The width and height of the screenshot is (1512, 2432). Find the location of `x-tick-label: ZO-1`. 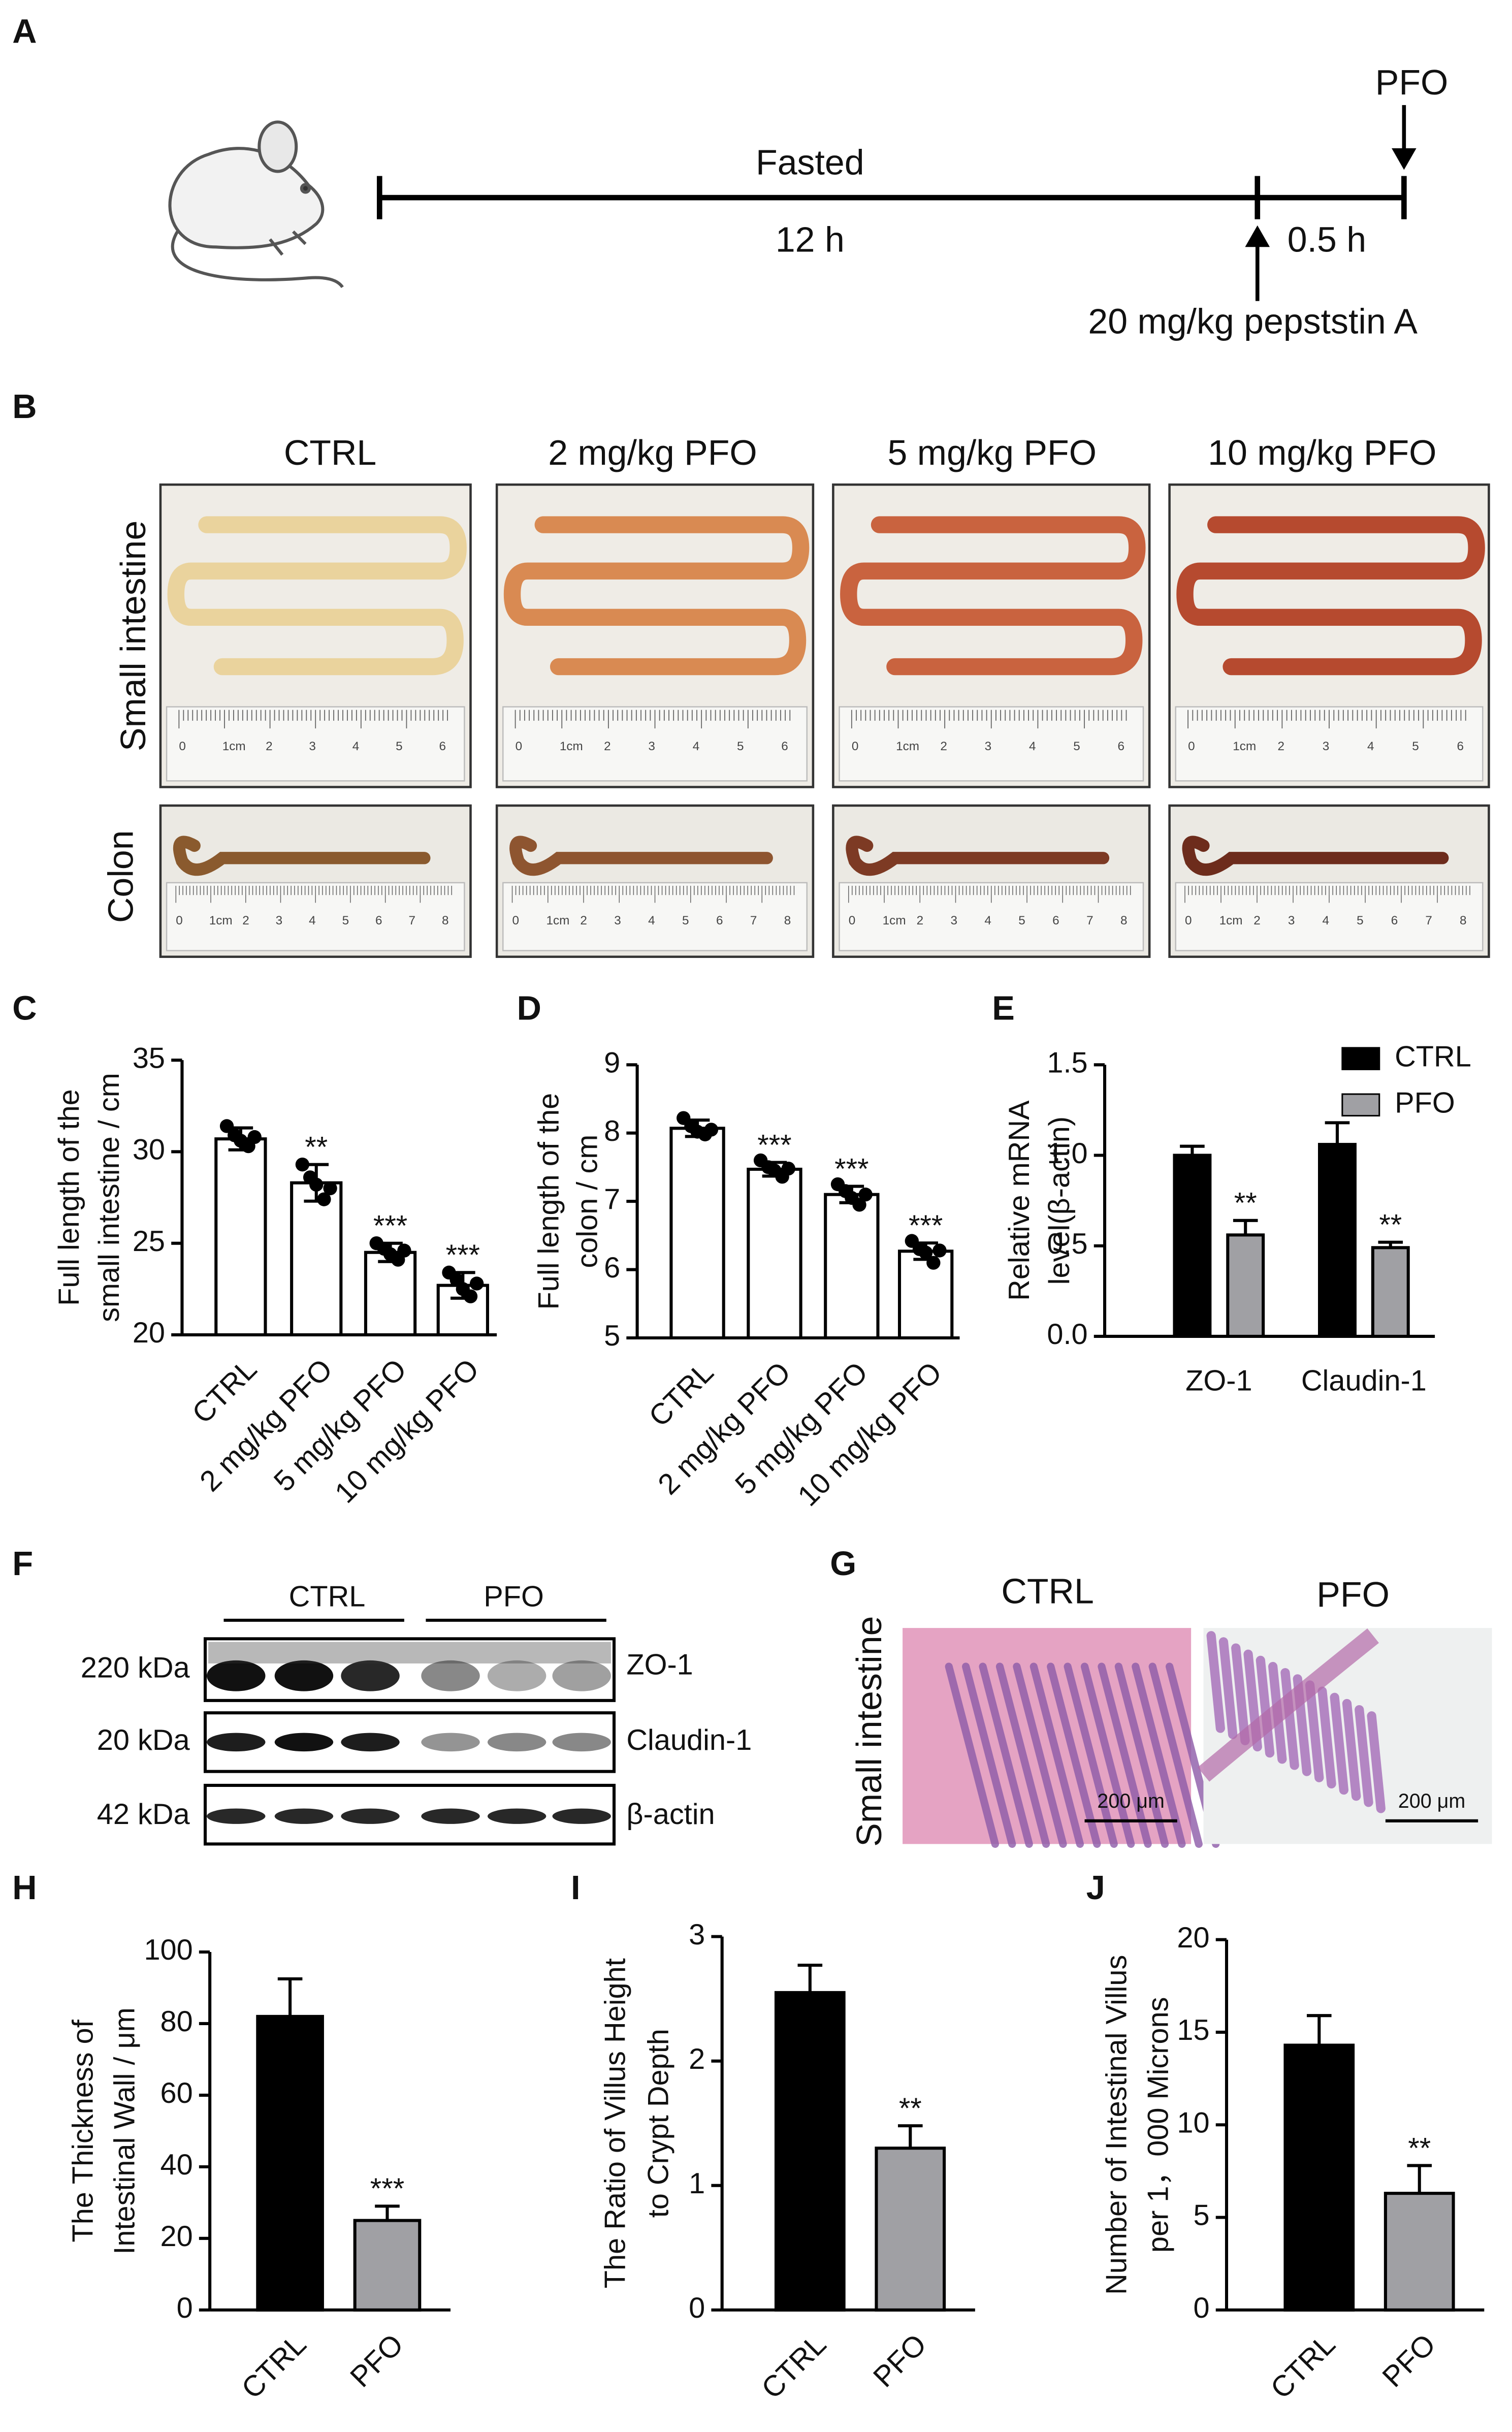

x-tick-label: ZO-1 is located at coordinates (1218, 1380).